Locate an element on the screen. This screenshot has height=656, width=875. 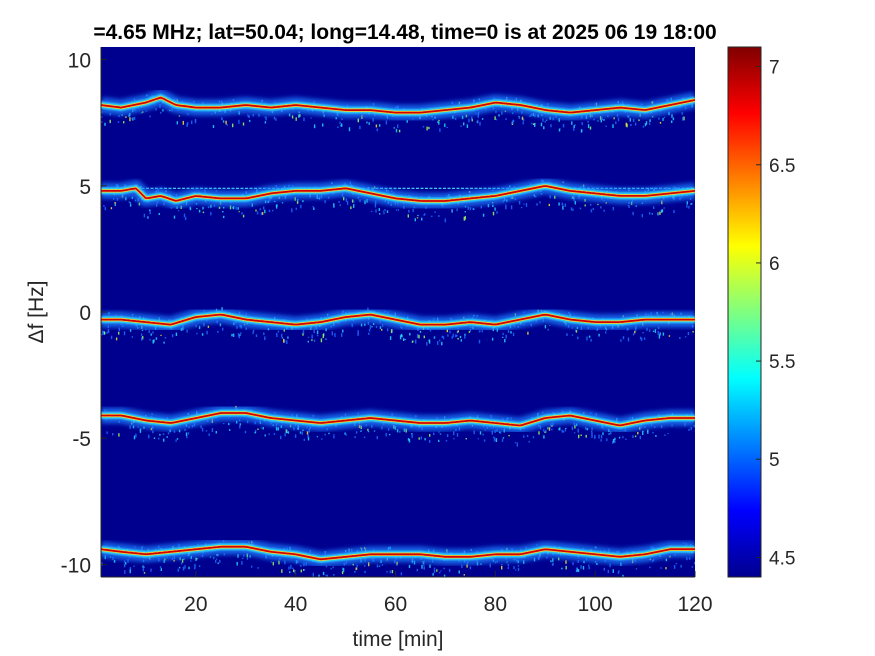
x-tick-label: 100 is located at coordinates (595, 604).